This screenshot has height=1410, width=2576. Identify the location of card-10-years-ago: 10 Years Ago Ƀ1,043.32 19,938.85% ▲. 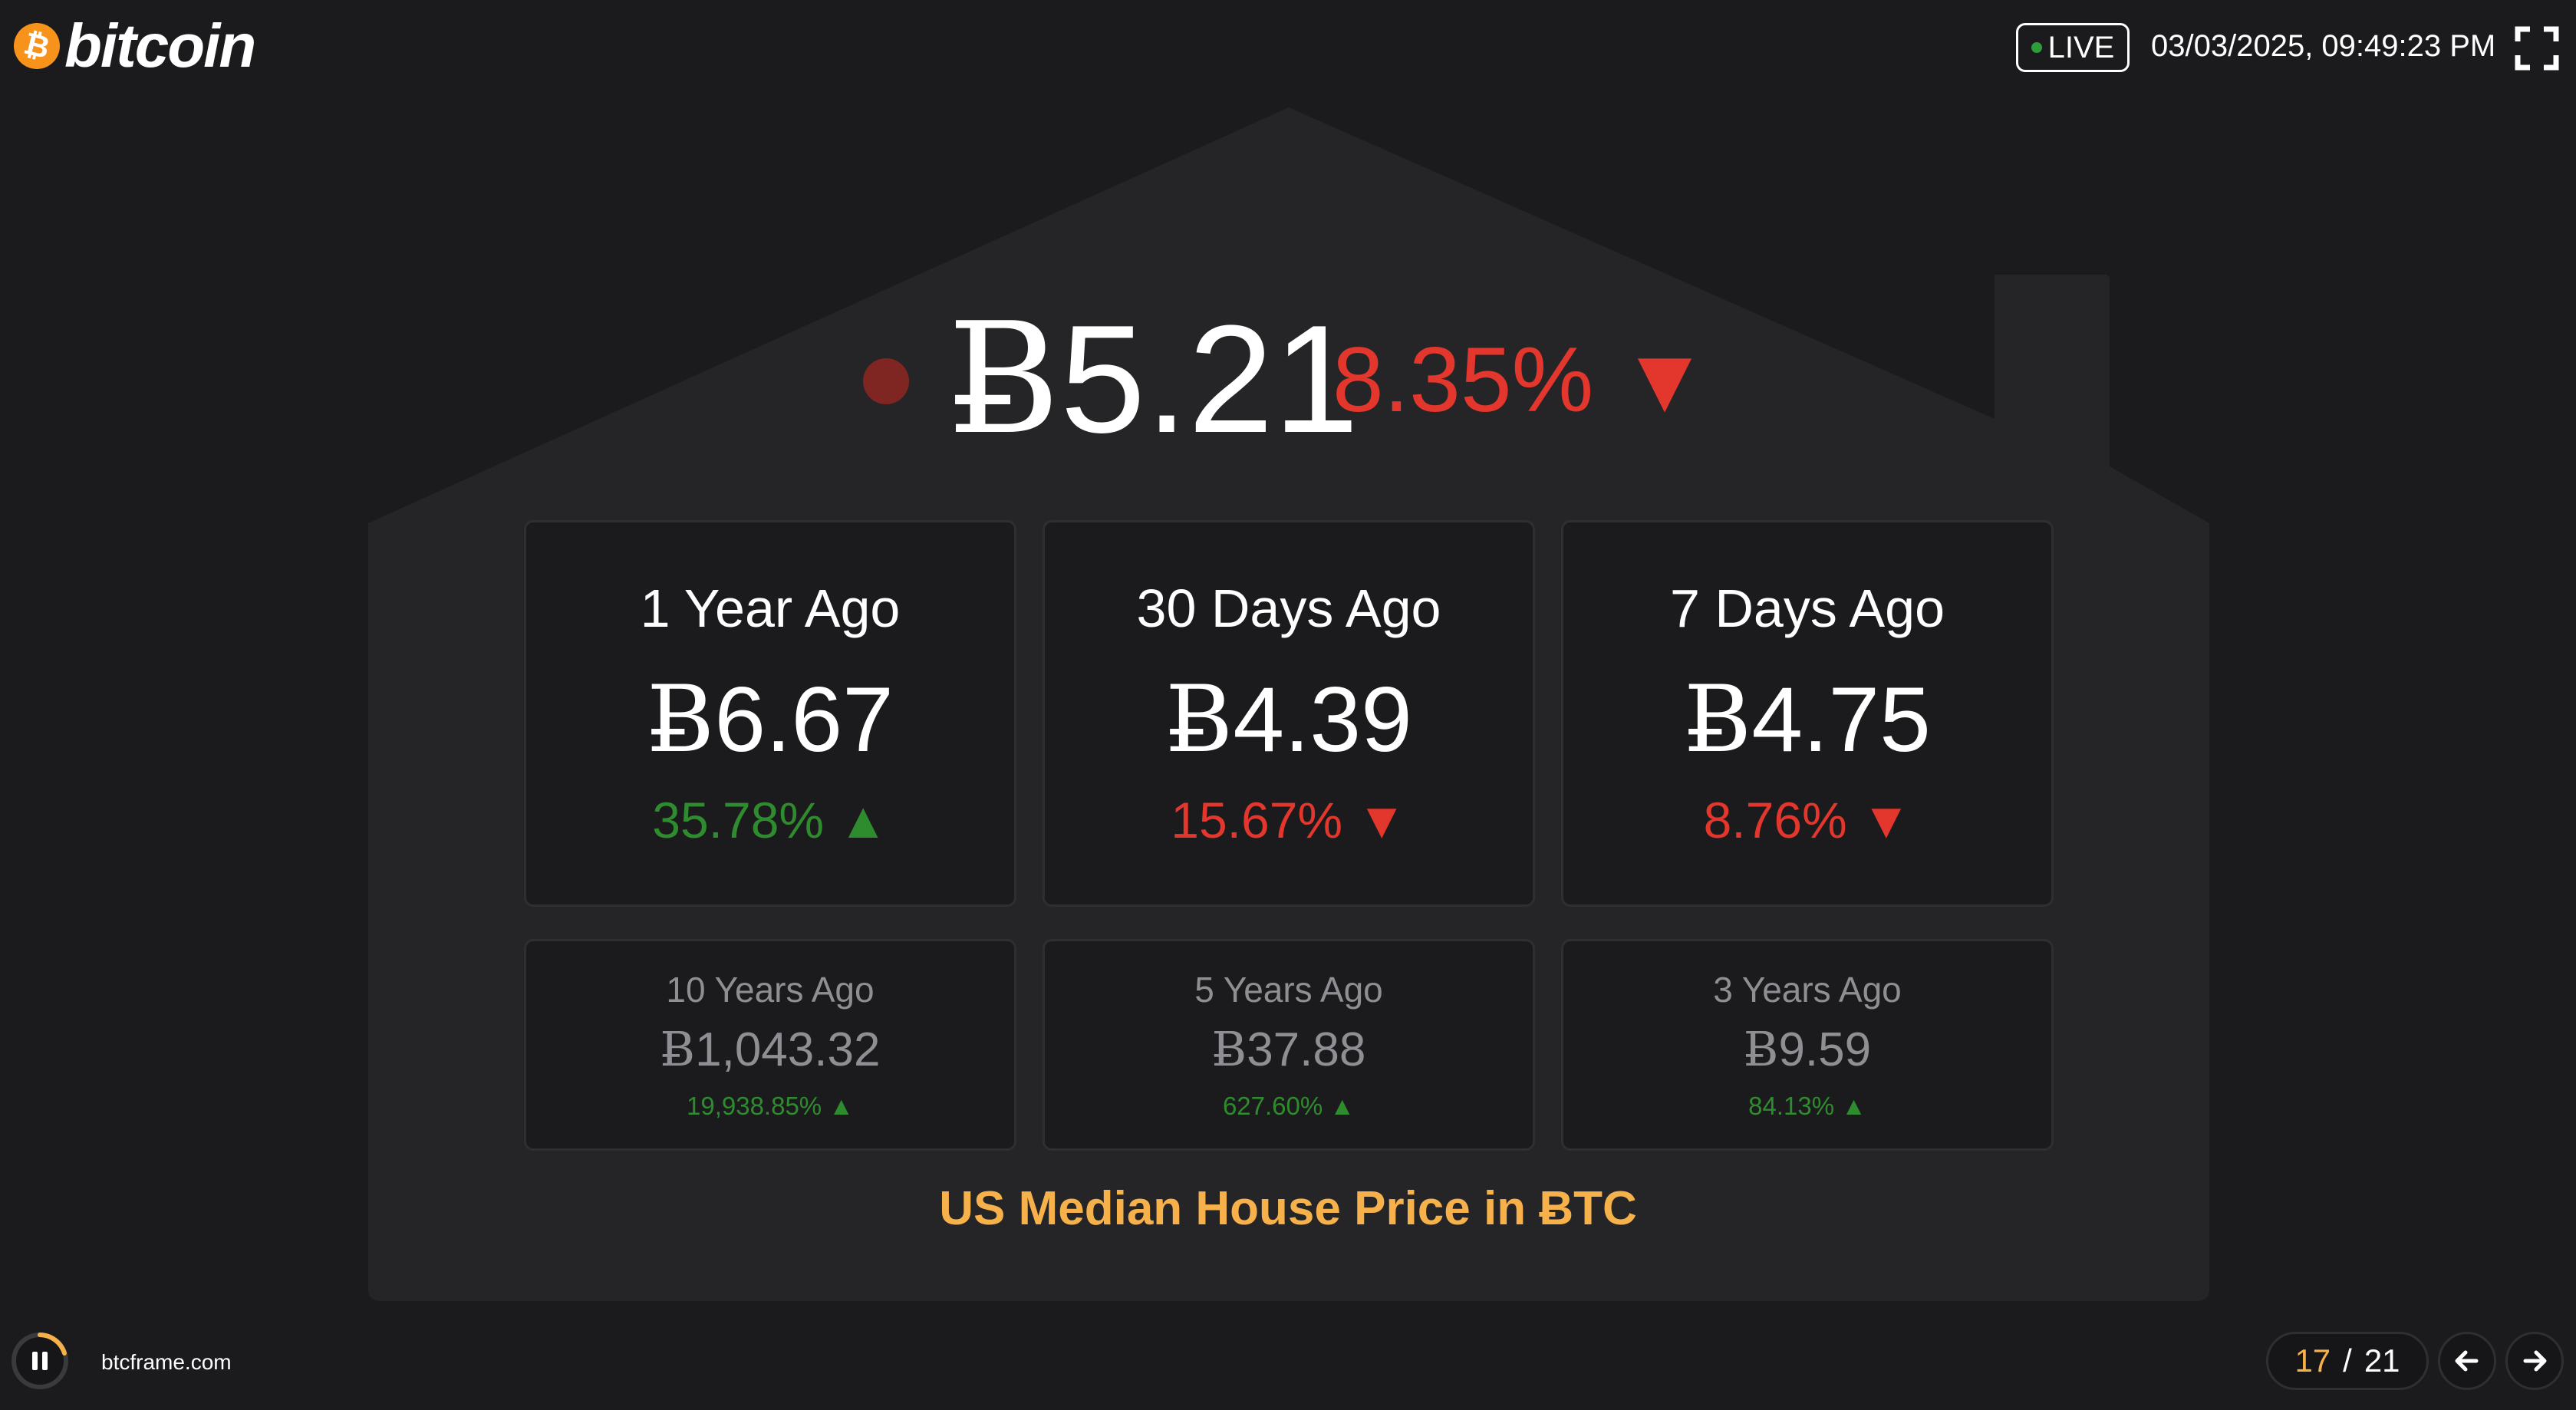
(770, 1045).